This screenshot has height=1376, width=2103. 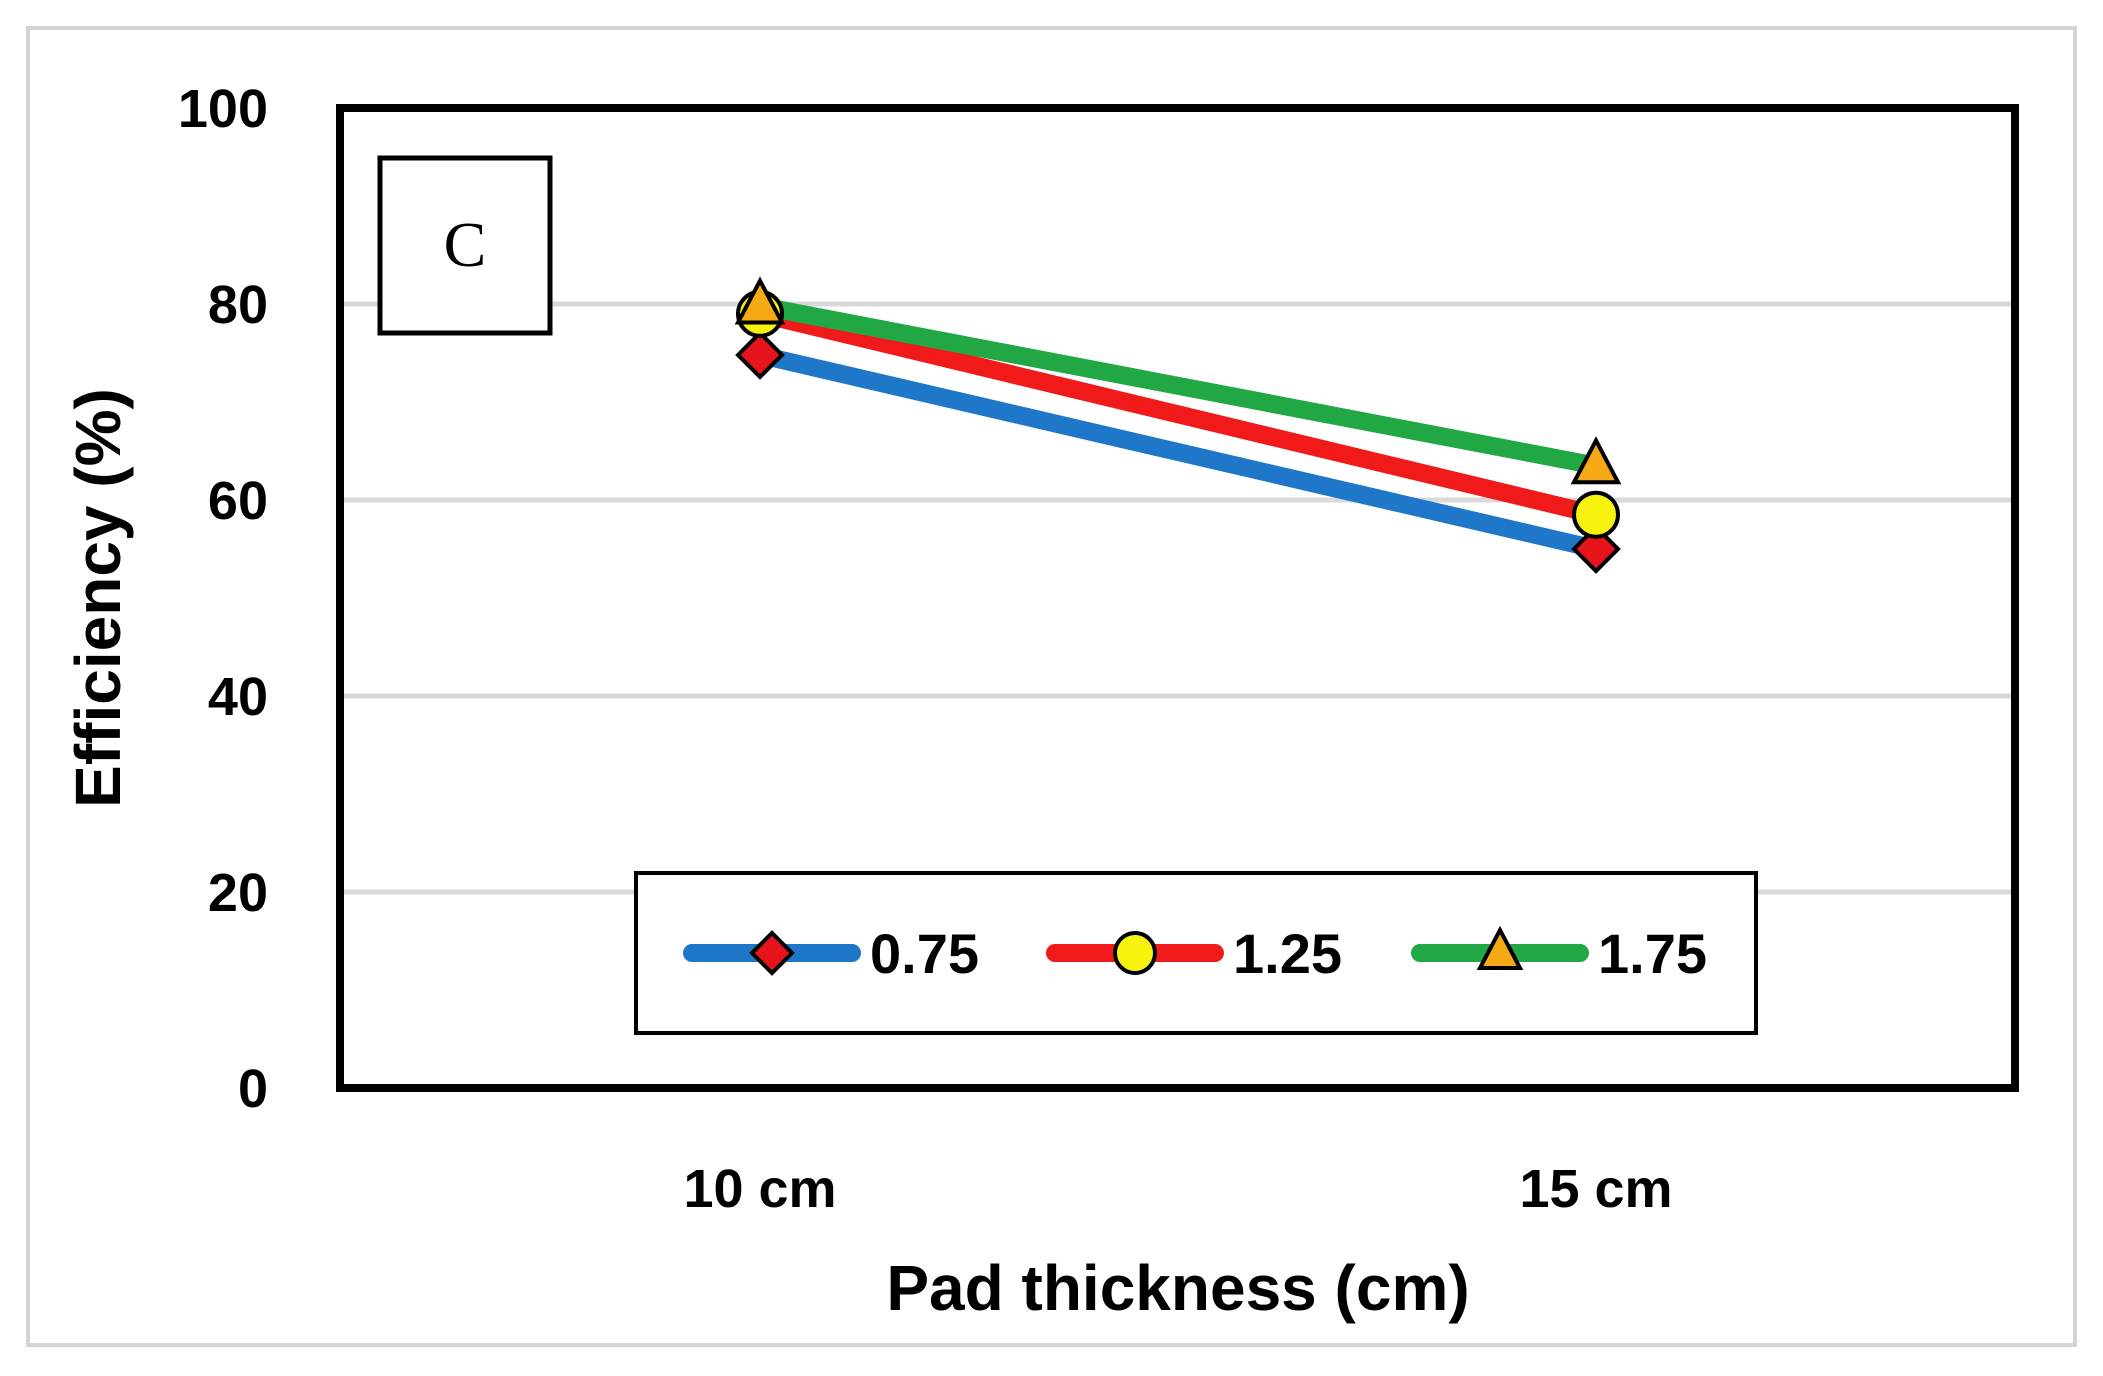 I want to click on y-tick-label: 60, so click(x=238, y=501).